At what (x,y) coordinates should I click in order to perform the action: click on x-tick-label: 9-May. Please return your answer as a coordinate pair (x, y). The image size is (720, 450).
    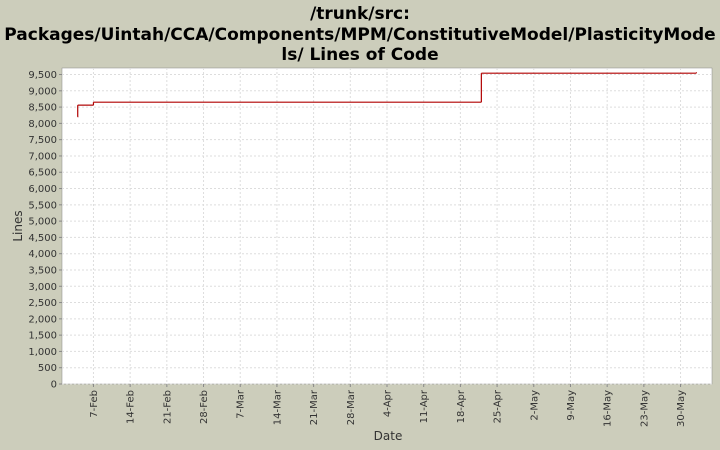
    Looking at the image, I should click on (571, 405).